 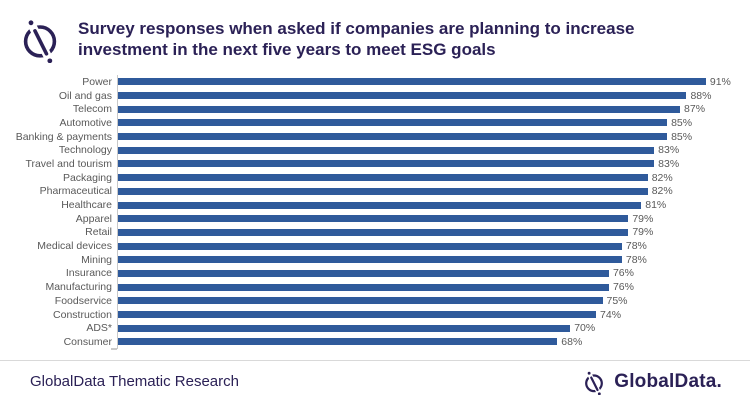 I want to click on axis-tick, so click(x=114, y=349).